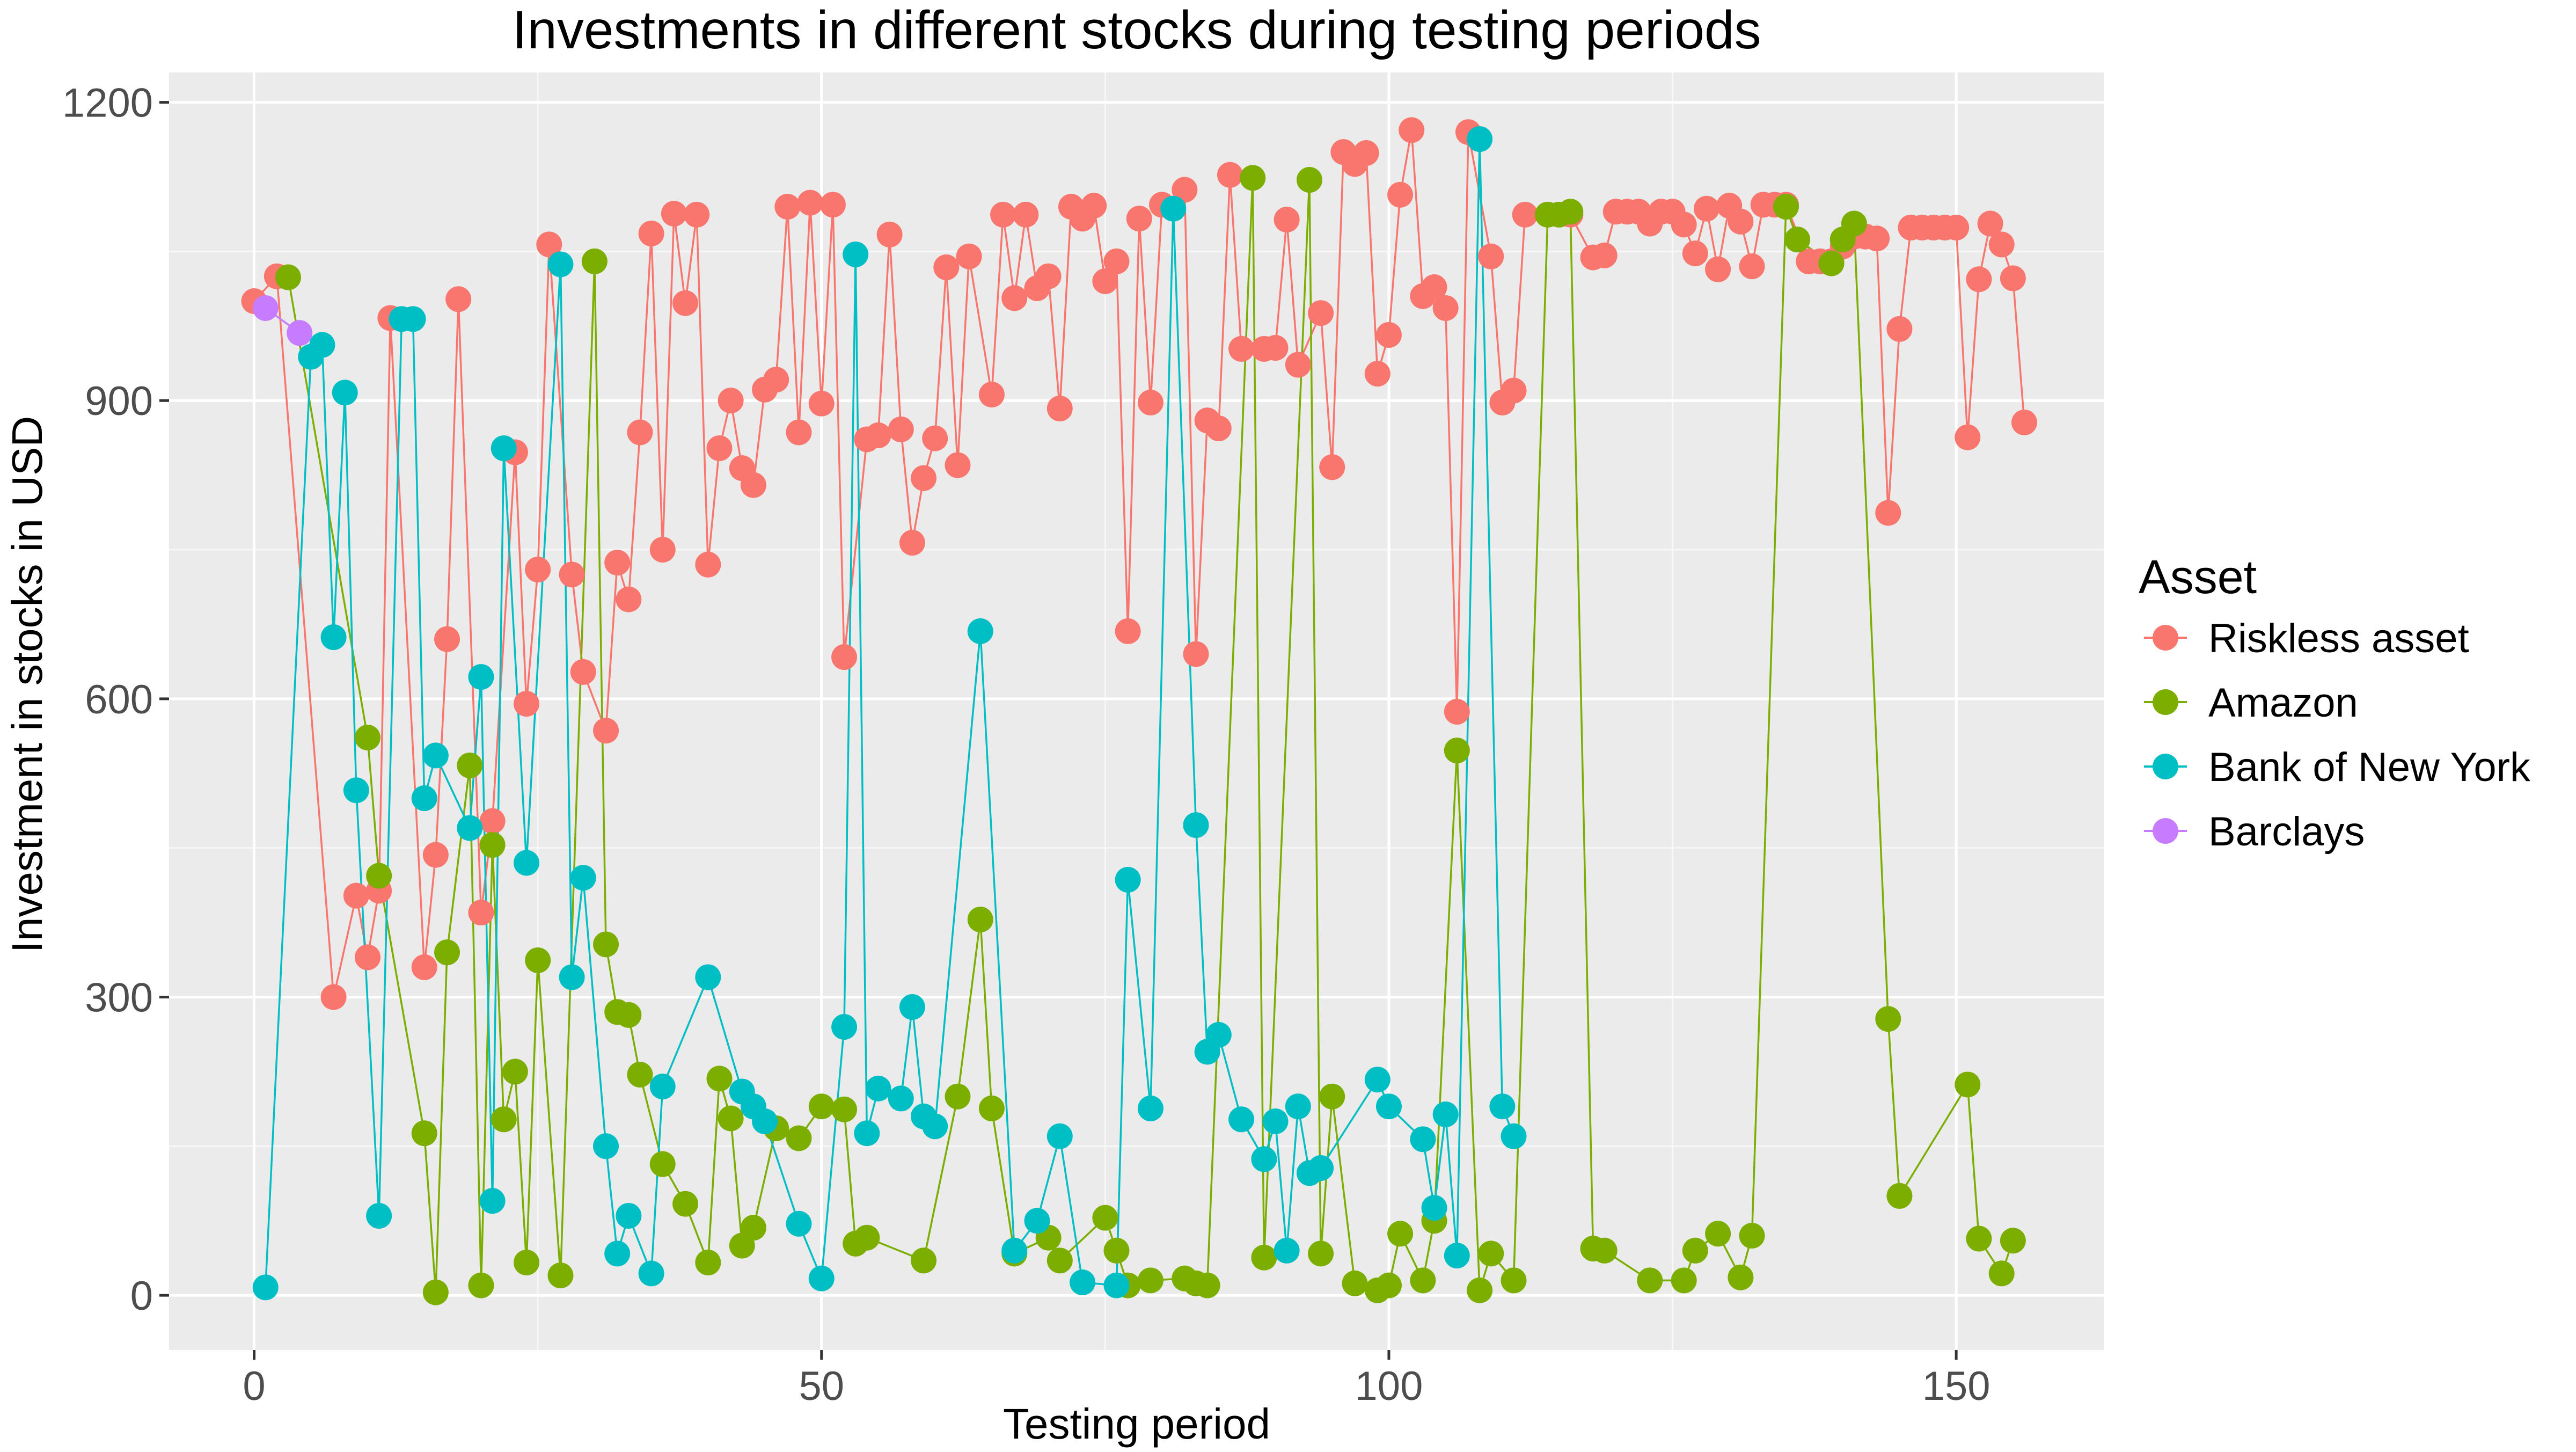 The width and height of the screenshot is (2576, 1452). I want to click on y-tick-label: 1200, so click(107, 103).